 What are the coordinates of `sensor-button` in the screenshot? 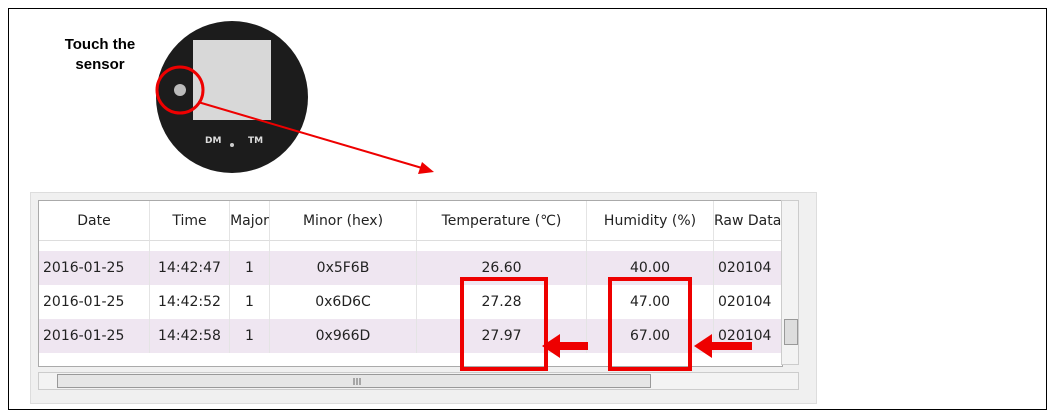 It's located at (180, 90).